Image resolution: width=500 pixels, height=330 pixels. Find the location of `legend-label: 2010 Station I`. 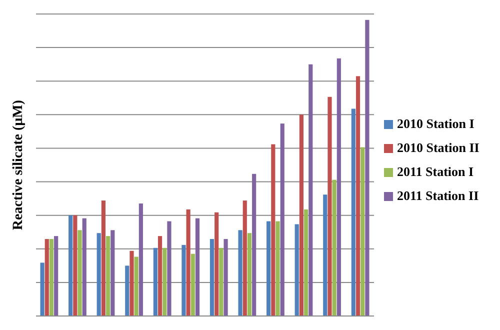

legend-label: 2010 Station I is located at coordinates (435, 123).